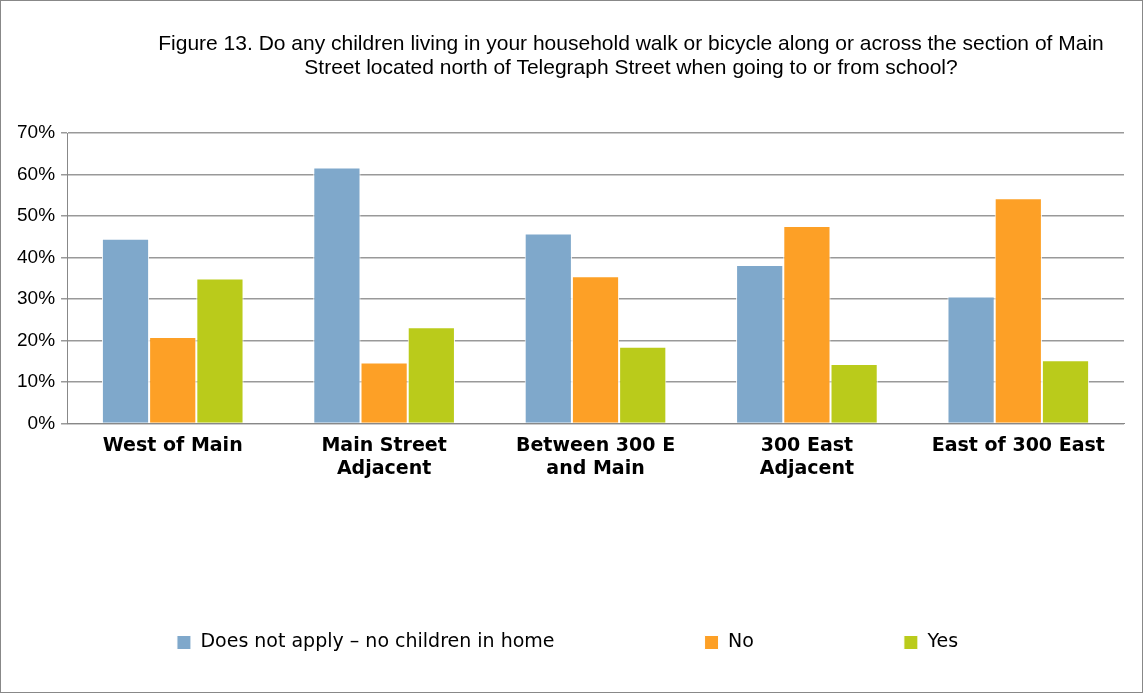 The height and width of the screenshot is (693, 1143). Describe the element at coordinates (384, 455) in the screenshot. I see `x-tick-label: Main Street Adjacent` at that location.